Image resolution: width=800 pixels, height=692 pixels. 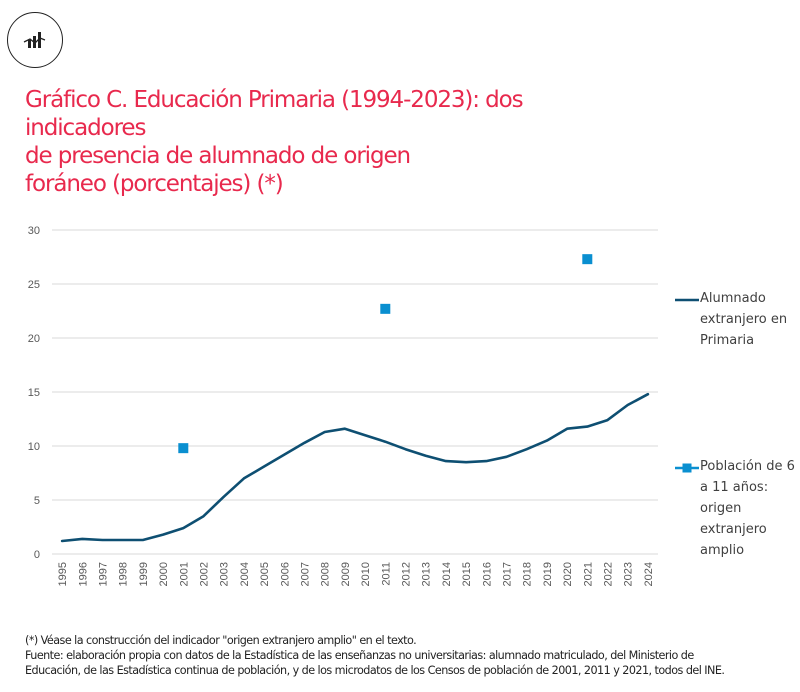 I want to click on legend-item-alumnado: Alumnado extranjero en Primaria, so click(x=735, y=319).